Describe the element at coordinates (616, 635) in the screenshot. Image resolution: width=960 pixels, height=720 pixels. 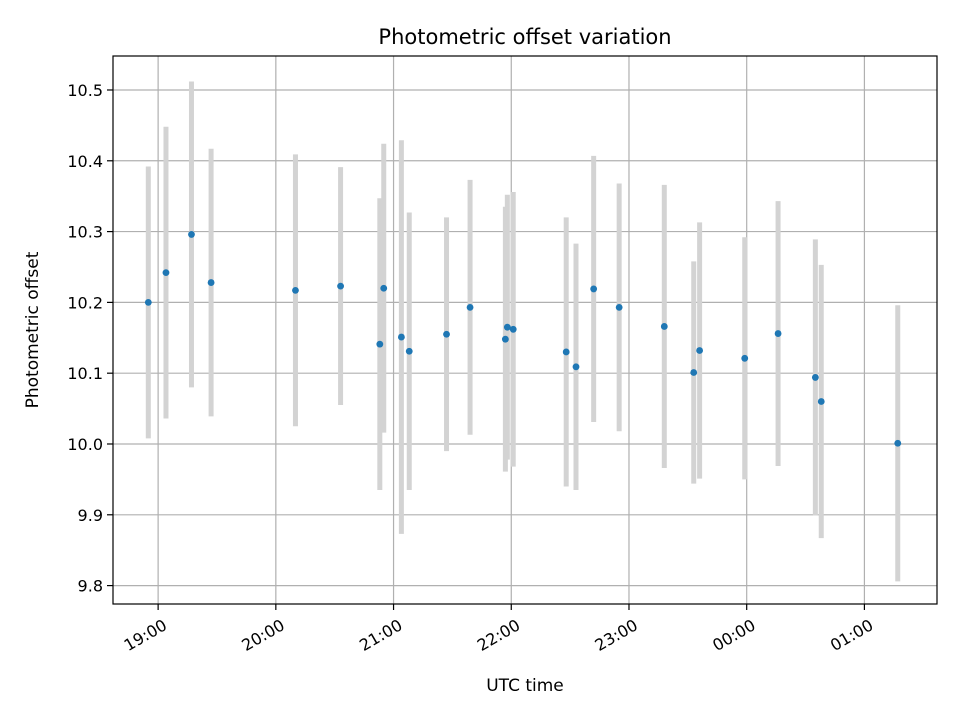
I see `x-tick-label: 23:00` at that location.